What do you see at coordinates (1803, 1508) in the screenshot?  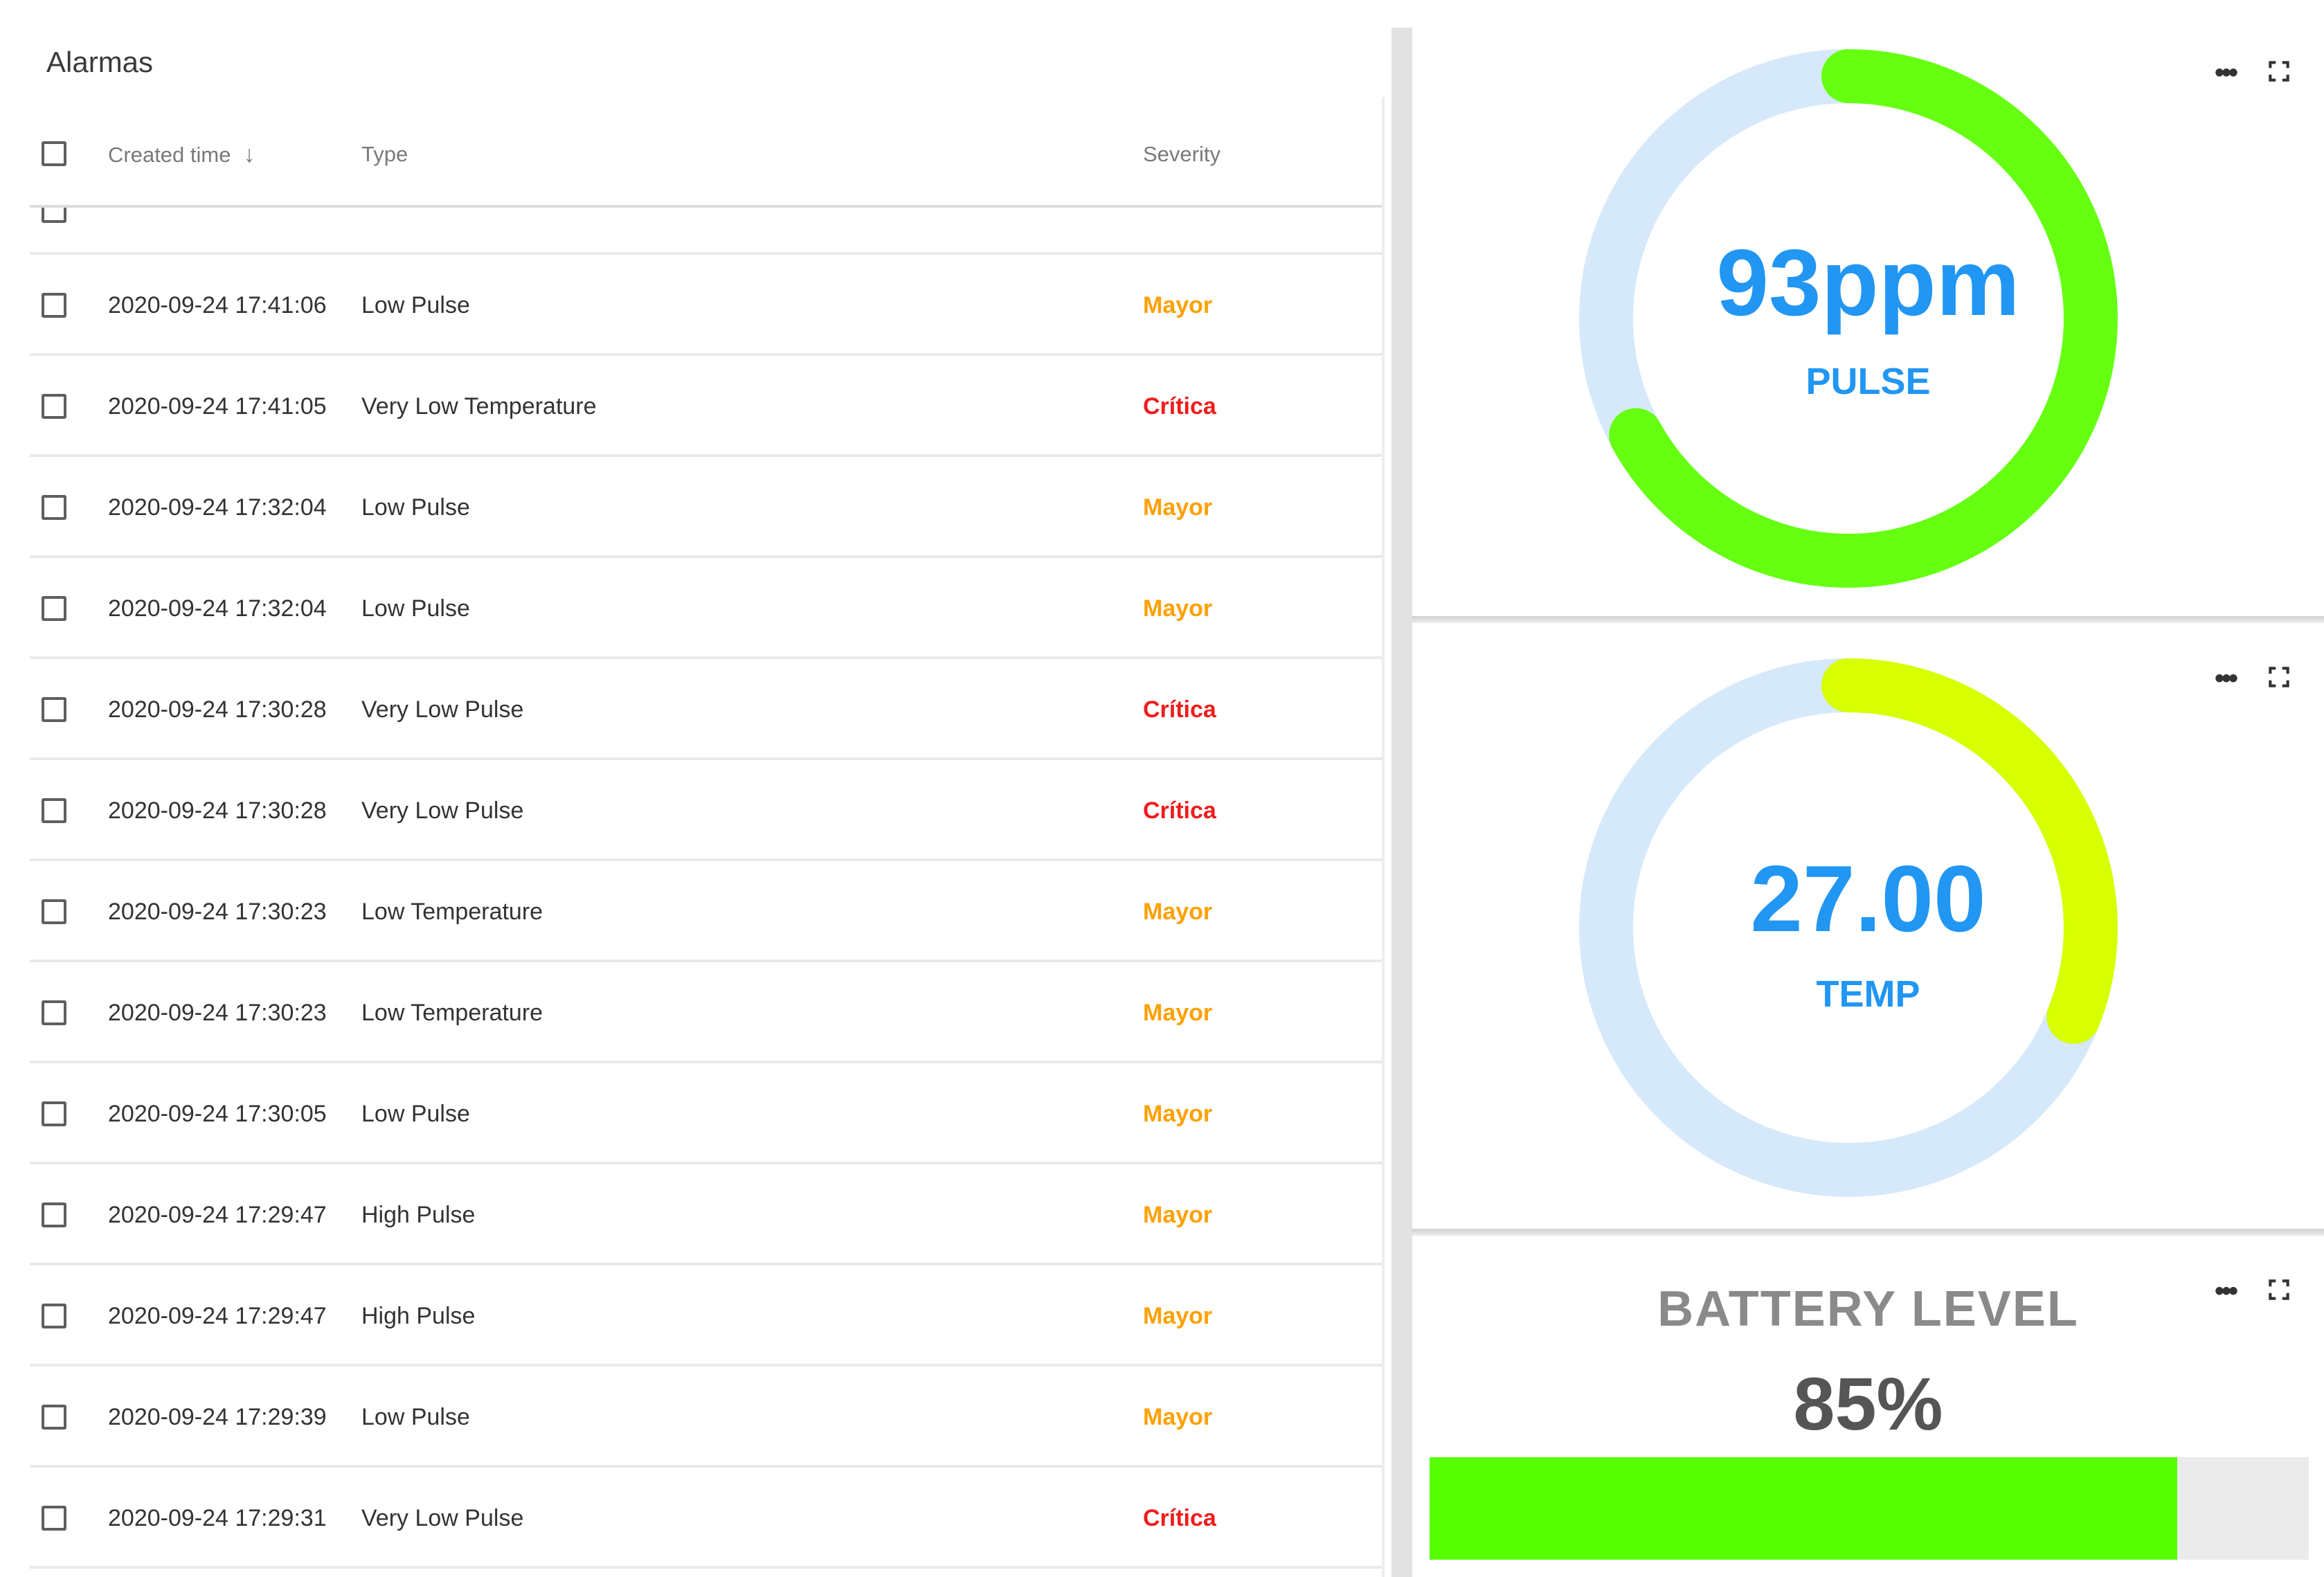 I see `battery-bar-fill` at bounding box center [1803, 1508].